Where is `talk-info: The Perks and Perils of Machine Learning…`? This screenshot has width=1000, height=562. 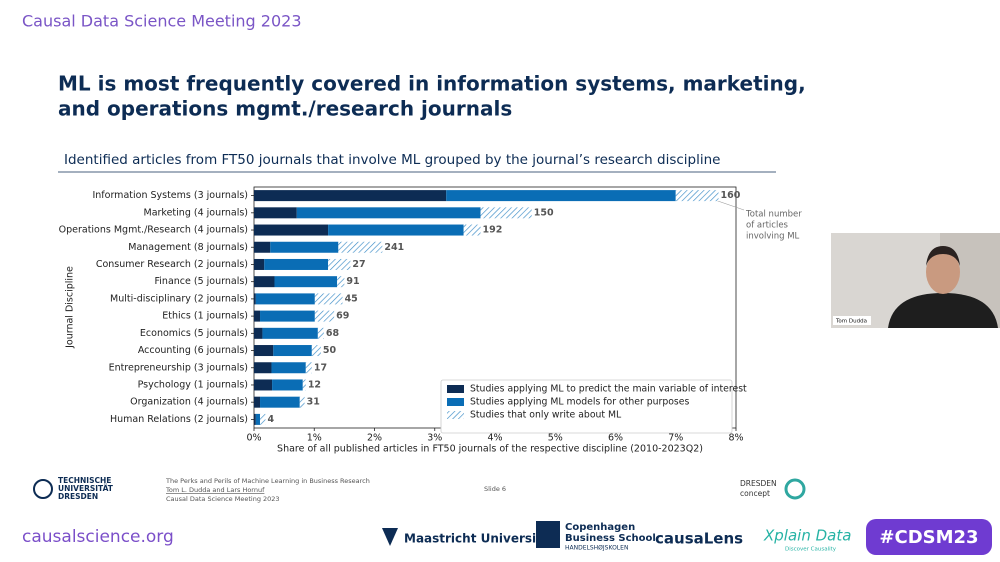
talk-info: The Perks and Perils of Machine Learning… is located at coordinates (267, 481).